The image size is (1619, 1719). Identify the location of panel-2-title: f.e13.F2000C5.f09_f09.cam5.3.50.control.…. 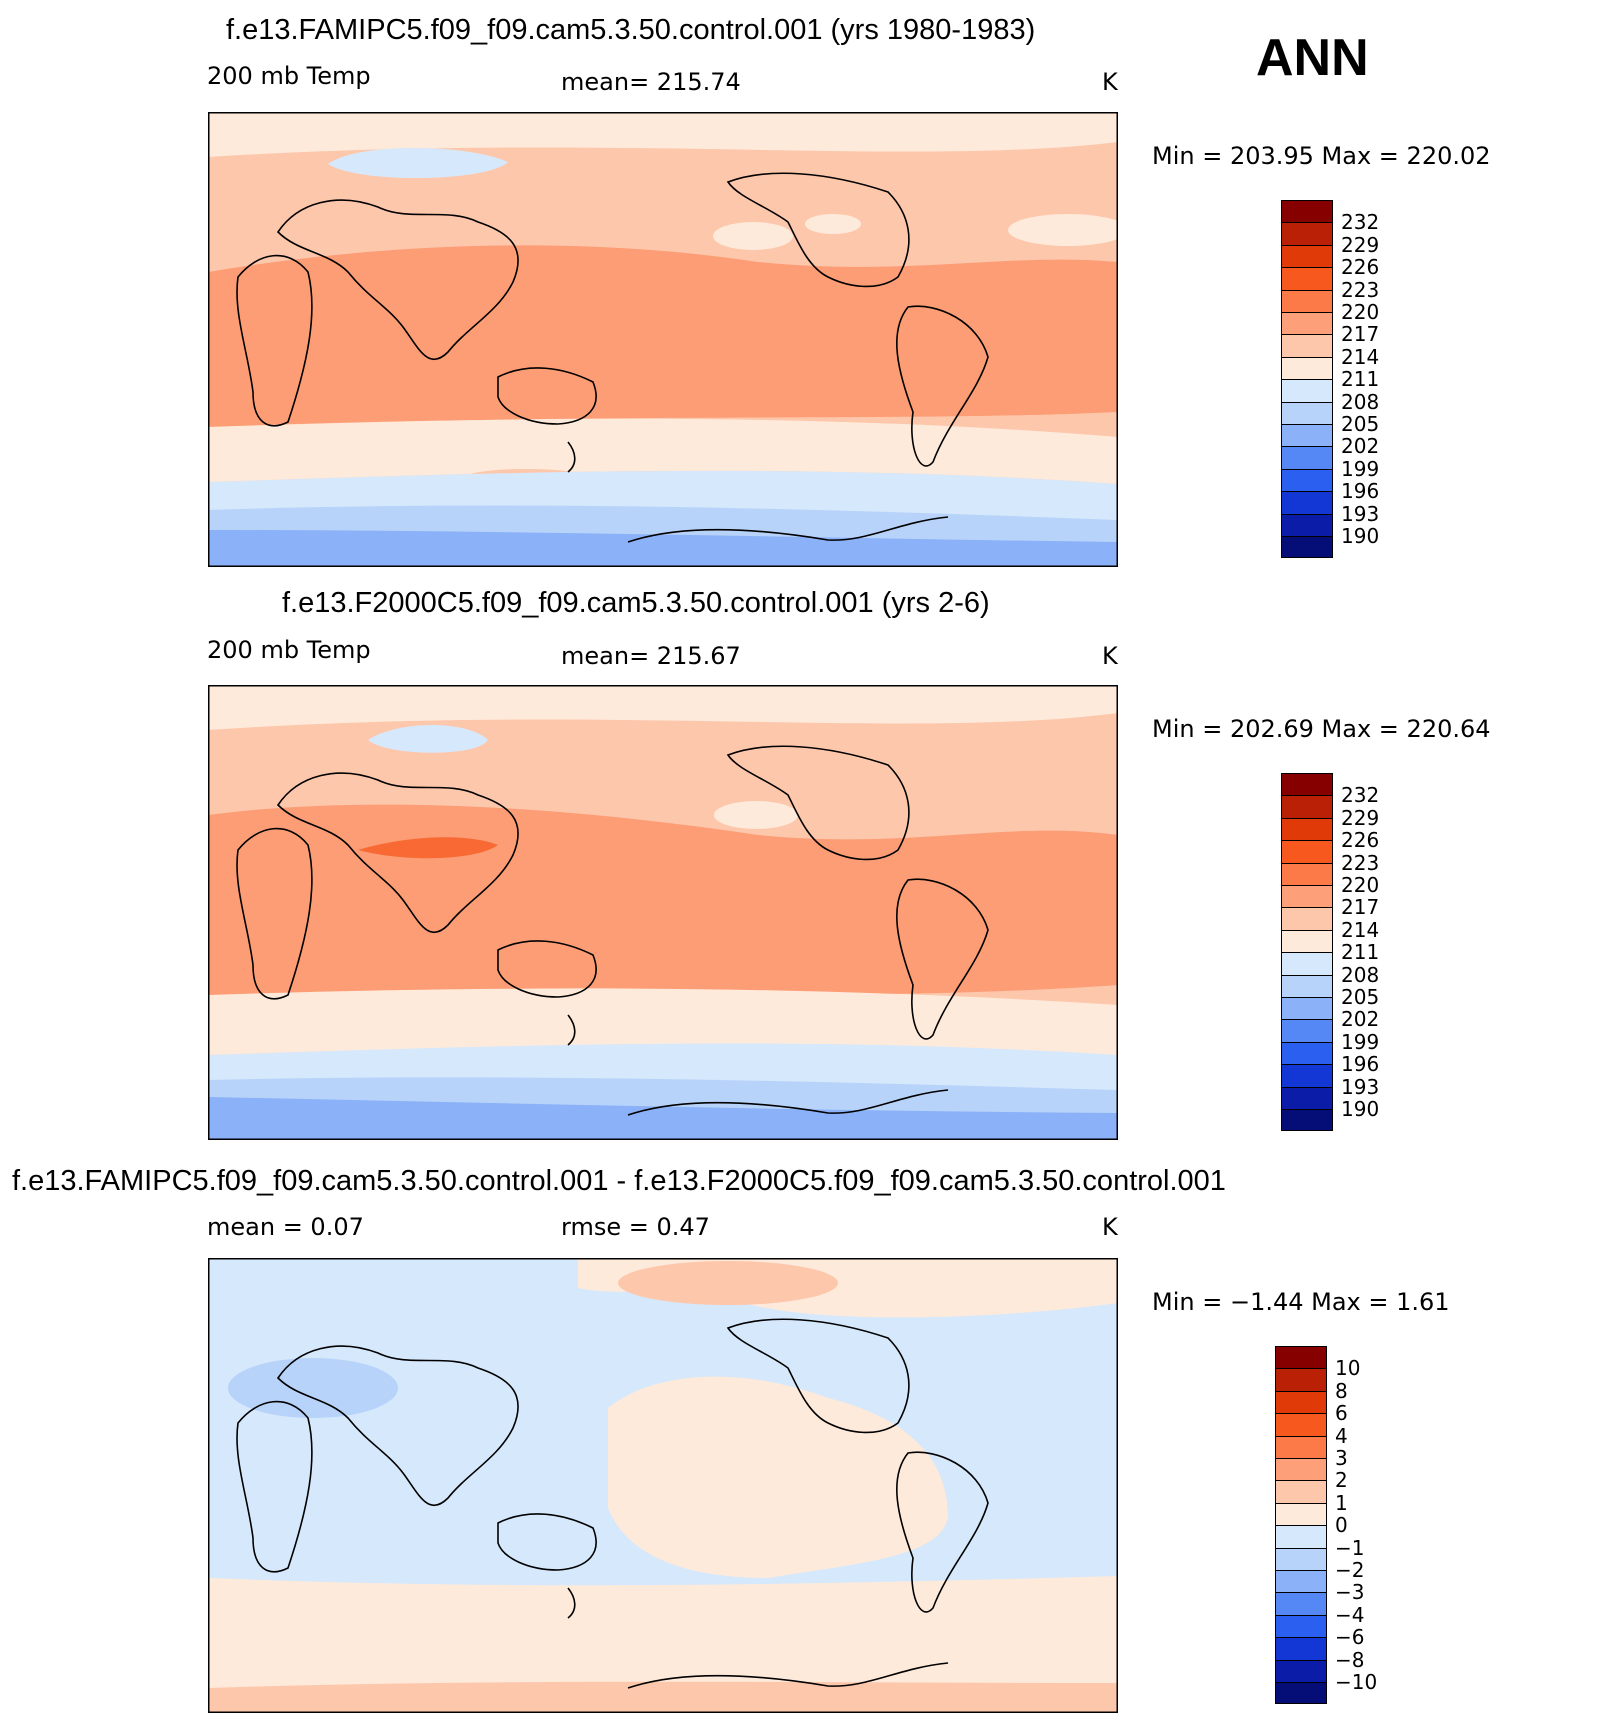
(636, 603).